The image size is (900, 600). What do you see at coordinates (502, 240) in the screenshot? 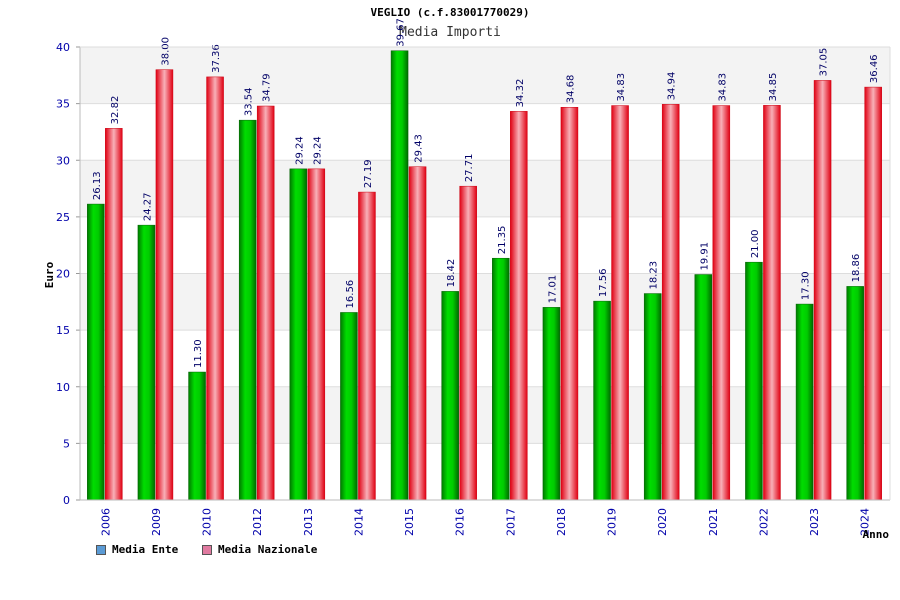
I see `value-label-ente: 21.35` at bounding box center [502, 240].